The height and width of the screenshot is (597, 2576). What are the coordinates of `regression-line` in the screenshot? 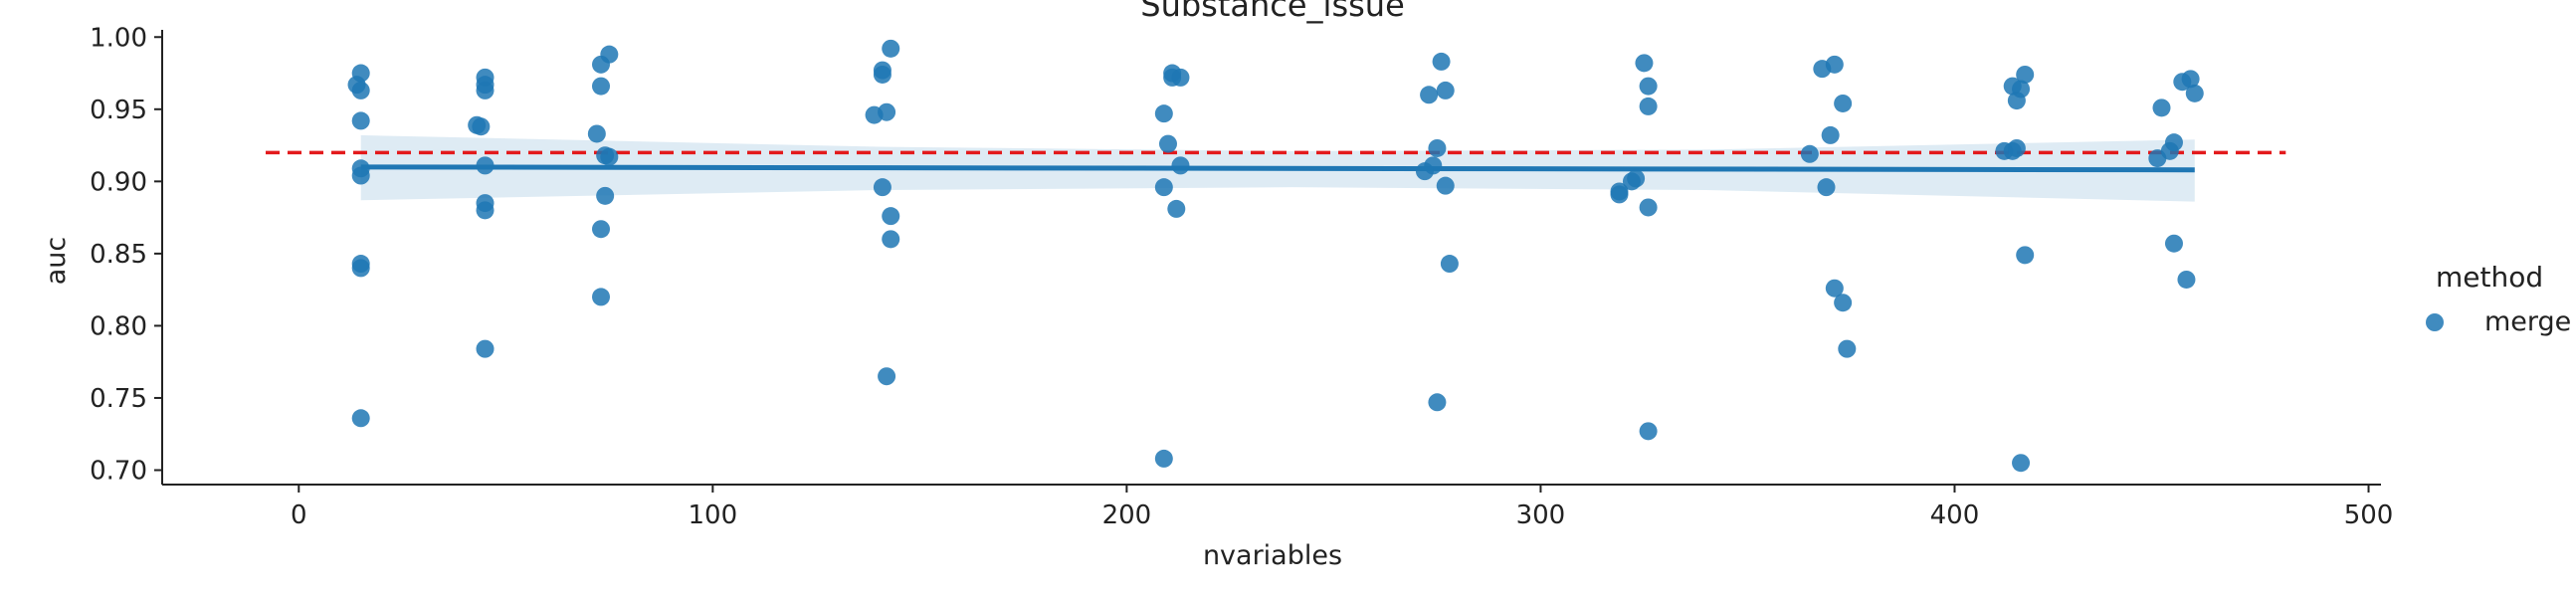 It's located at (1277, 168).